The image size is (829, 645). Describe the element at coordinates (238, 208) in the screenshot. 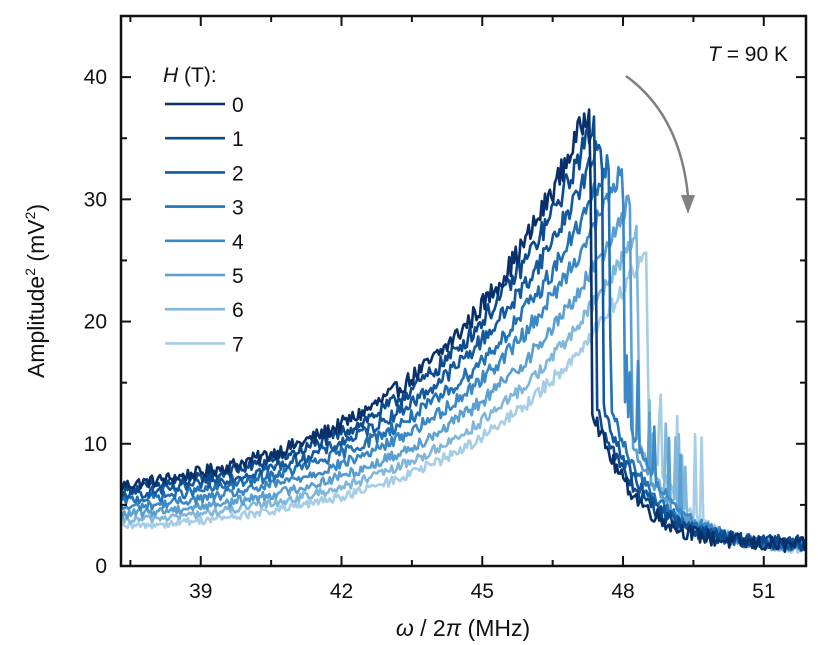

I see `legend-label-h-3: 3` at that location.